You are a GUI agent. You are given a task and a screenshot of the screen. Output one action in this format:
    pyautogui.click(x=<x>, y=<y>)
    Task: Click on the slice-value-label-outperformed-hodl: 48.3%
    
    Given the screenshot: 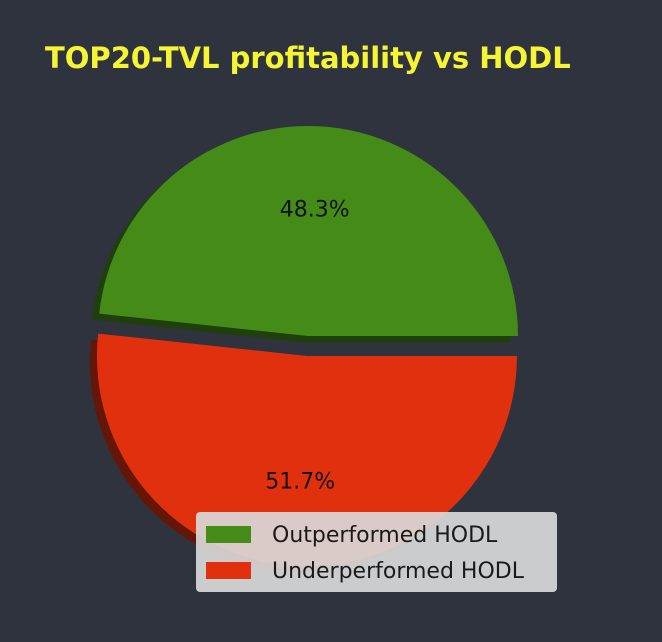 What is the action you would take?
    pyautogui.click(x=315, y=210)
    